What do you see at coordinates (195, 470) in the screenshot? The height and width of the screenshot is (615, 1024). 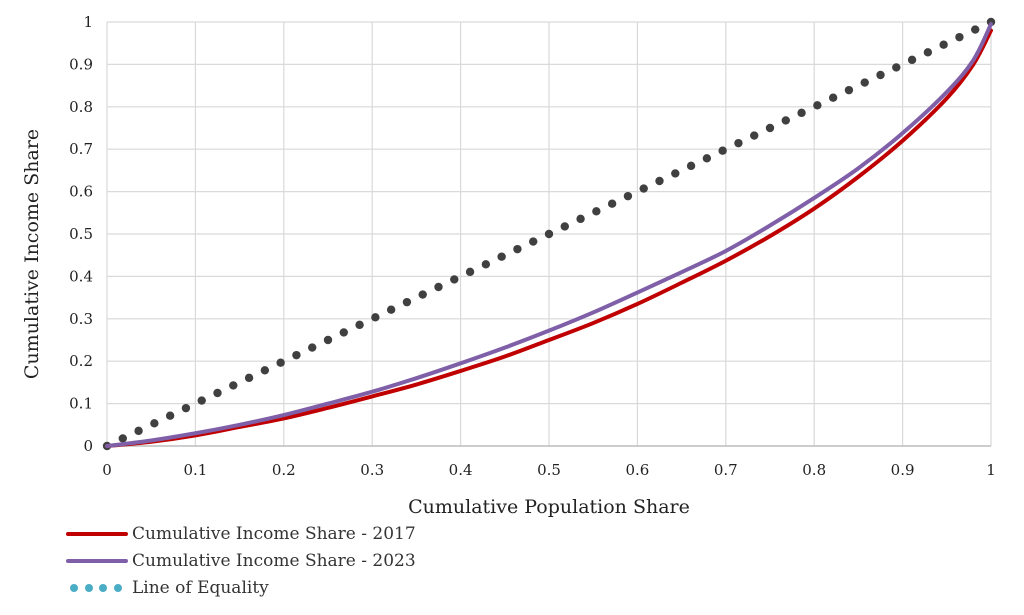 I see `x-tick-label: 0.1` at bounding box center [195, 470].